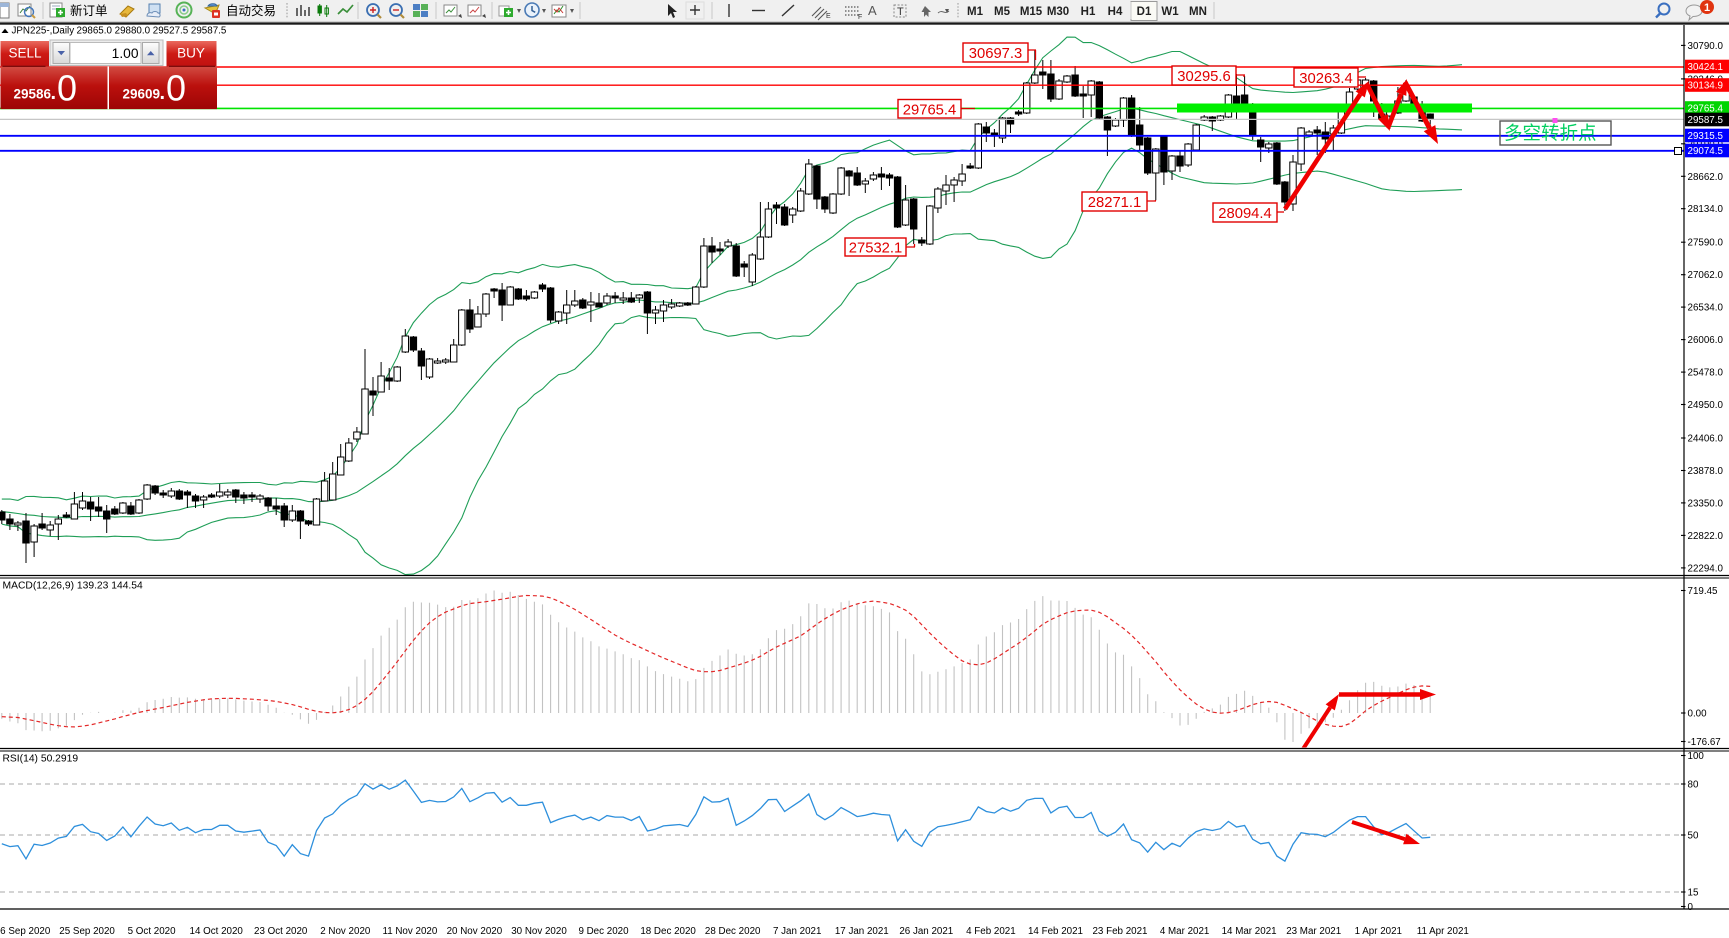 The height and width of the screenshot is (938, 1729). Describe the element at coordinates (87, 931) in the screenshot. I see `svg-text: 25 Sep 2020` at that location.